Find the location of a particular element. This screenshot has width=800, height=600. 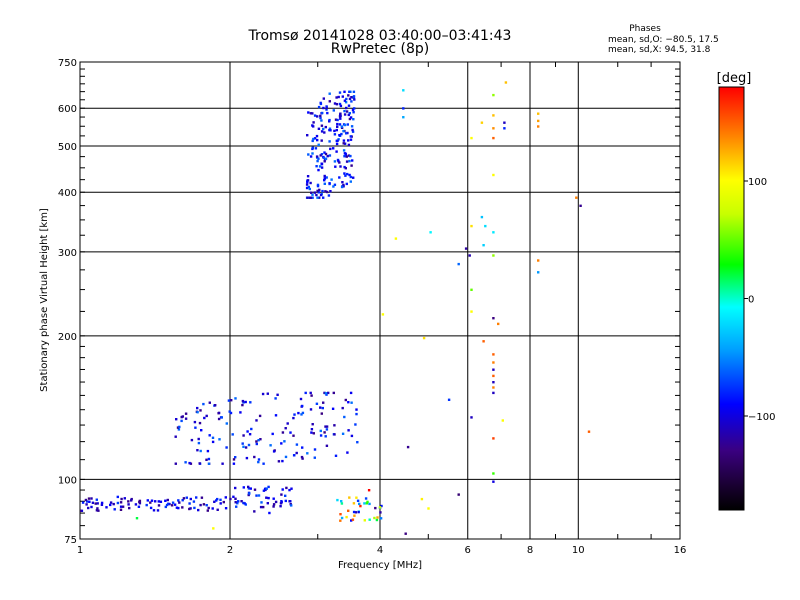

phase-info-x: mean, sd,X: 94.5, 31.8 is located at coordinates (659, 50).